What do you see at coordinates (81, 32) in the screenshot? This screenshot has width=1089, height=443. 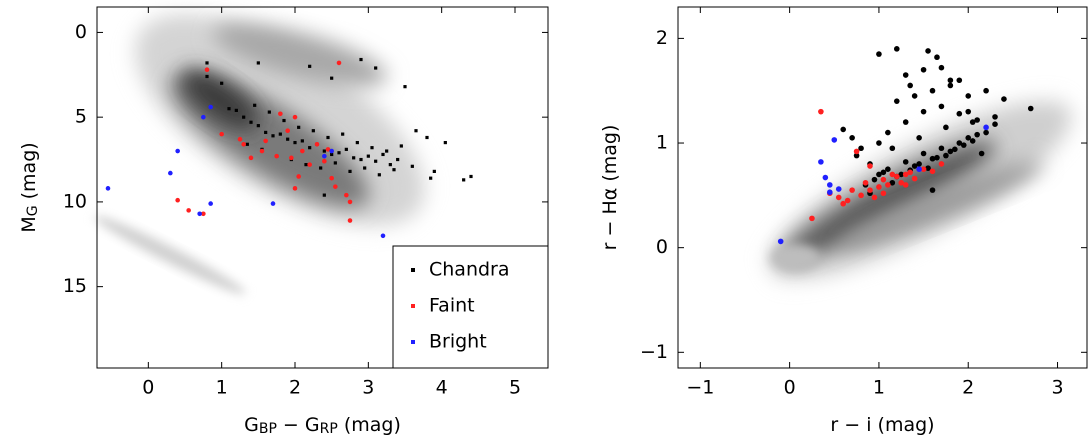 I see `y-tick-label: 0` at bounding box center [81, 32].